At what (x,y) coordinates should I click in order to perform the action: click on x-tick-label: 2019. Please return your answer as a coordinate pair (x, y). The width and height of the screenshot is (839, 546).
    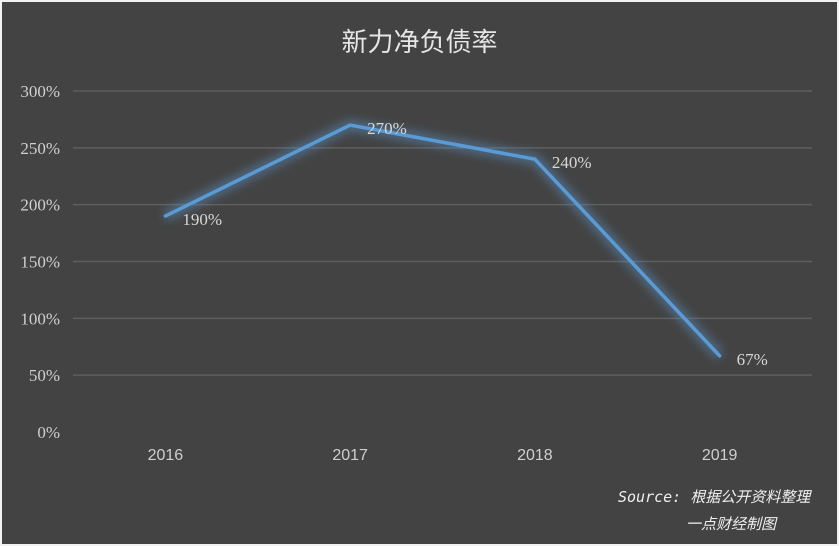
    Looking at the image, I should click on (720, 455).